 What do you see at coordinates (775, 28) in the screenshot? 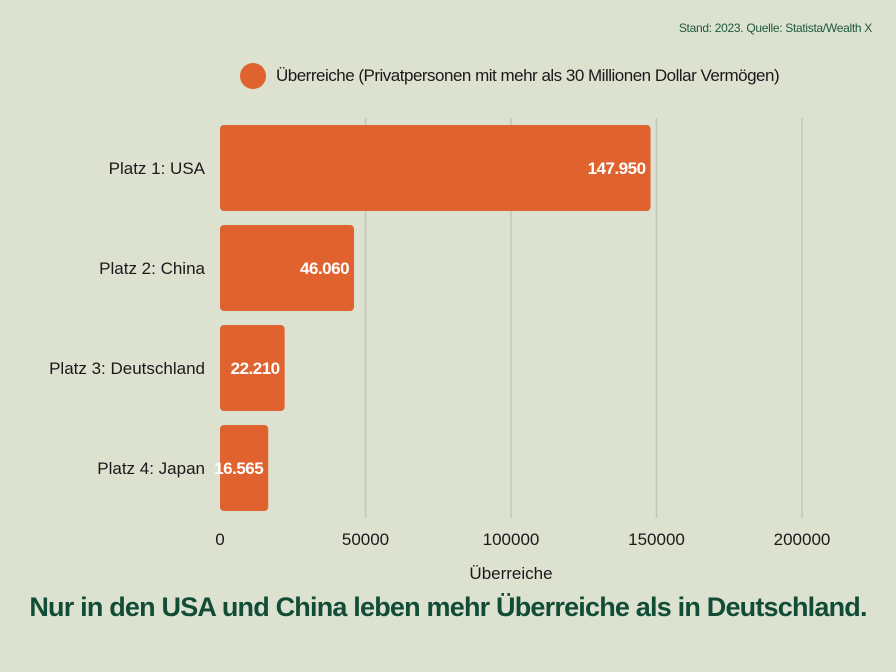
I see `source-note: Stand: 2023. Quelle: Statista/Wealth X` at bounding box center [775, 28].